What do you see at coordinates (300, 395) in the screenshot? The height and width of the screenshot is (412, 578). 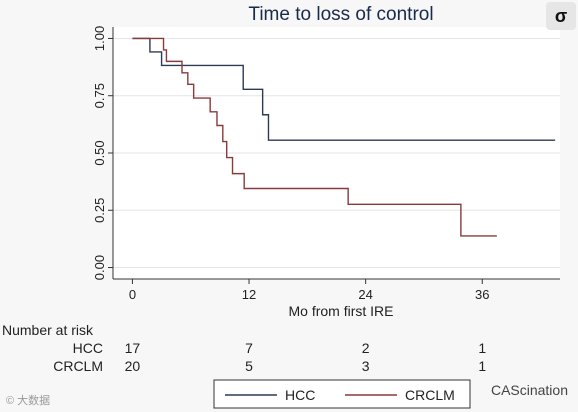 I see `legend-label-hcc: HCC` at bounding box center [300, 395].